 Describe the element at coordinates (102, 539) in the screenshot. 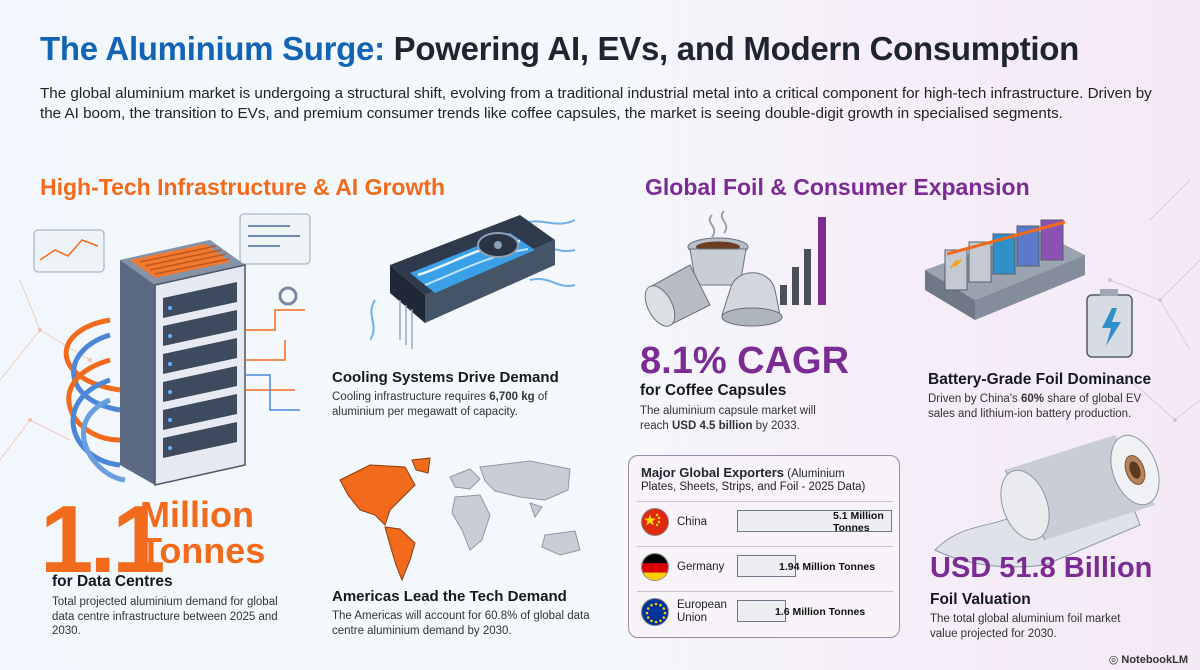

I see `data-centre-demand-number: 1.1` at that location.